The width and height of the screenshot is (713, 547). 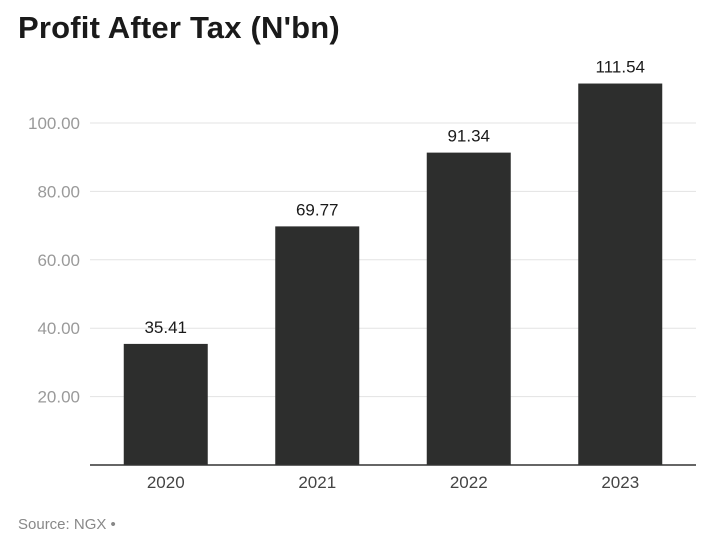 What do you see at coordinates (317, 482) in the screenshot?
I see `x-category-label: 2021` at bounding box center [317, 482].